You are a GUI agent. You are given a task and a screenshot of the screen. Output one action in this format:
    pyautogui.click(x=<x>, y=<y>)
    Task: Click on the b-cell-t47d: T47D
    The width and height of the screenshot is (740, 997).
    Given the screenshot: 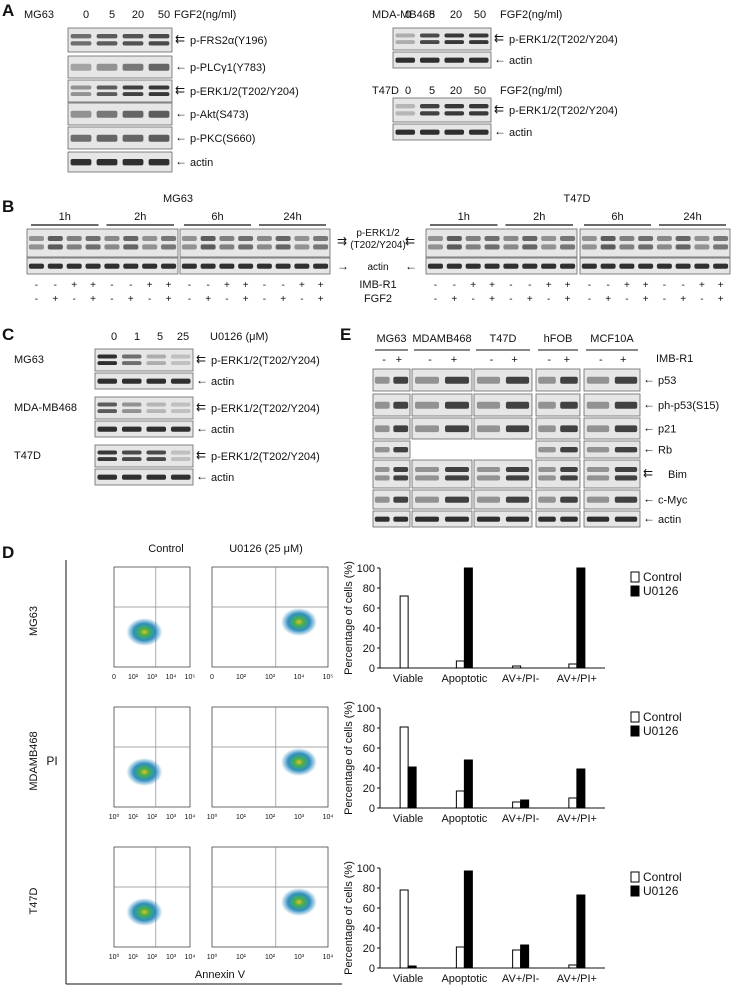 What is the action you would take?
    pyautogui.click(x=577, y=199)
    